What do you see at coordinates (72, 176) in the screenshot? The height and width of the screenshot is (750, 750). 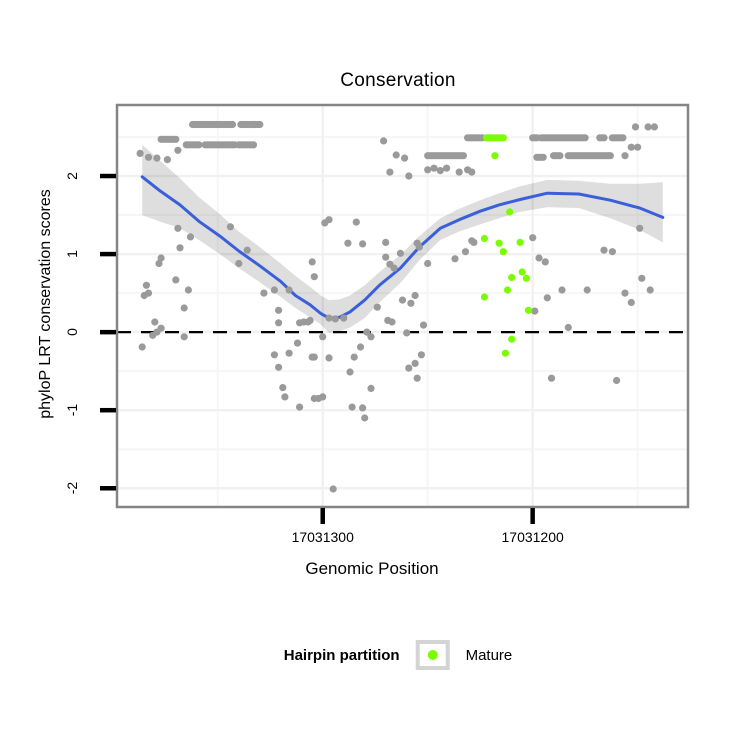 I see `y-tick-label: 2` at bounding box center [72, 176].